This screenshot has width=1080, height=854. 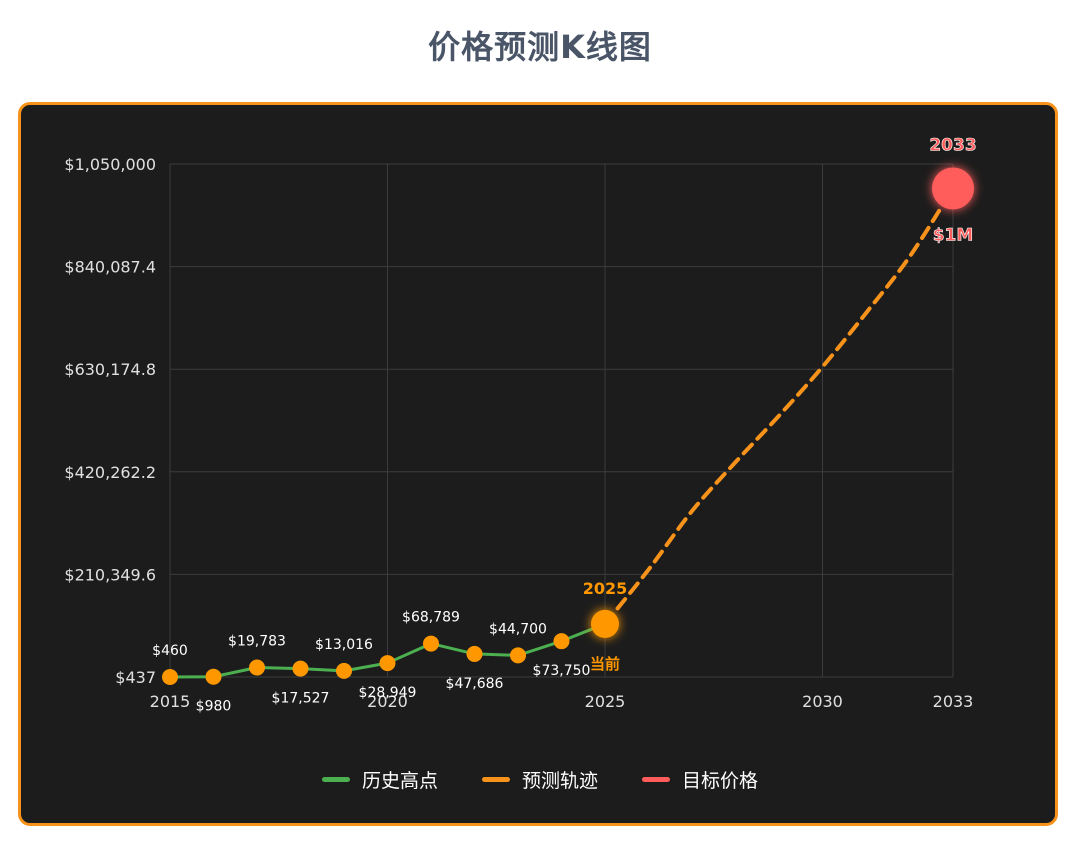 What do you see at coordinates (399, 781) in the screenshot?
I see `legend-label-history: 历史高点` at bounding box center [399, 781].